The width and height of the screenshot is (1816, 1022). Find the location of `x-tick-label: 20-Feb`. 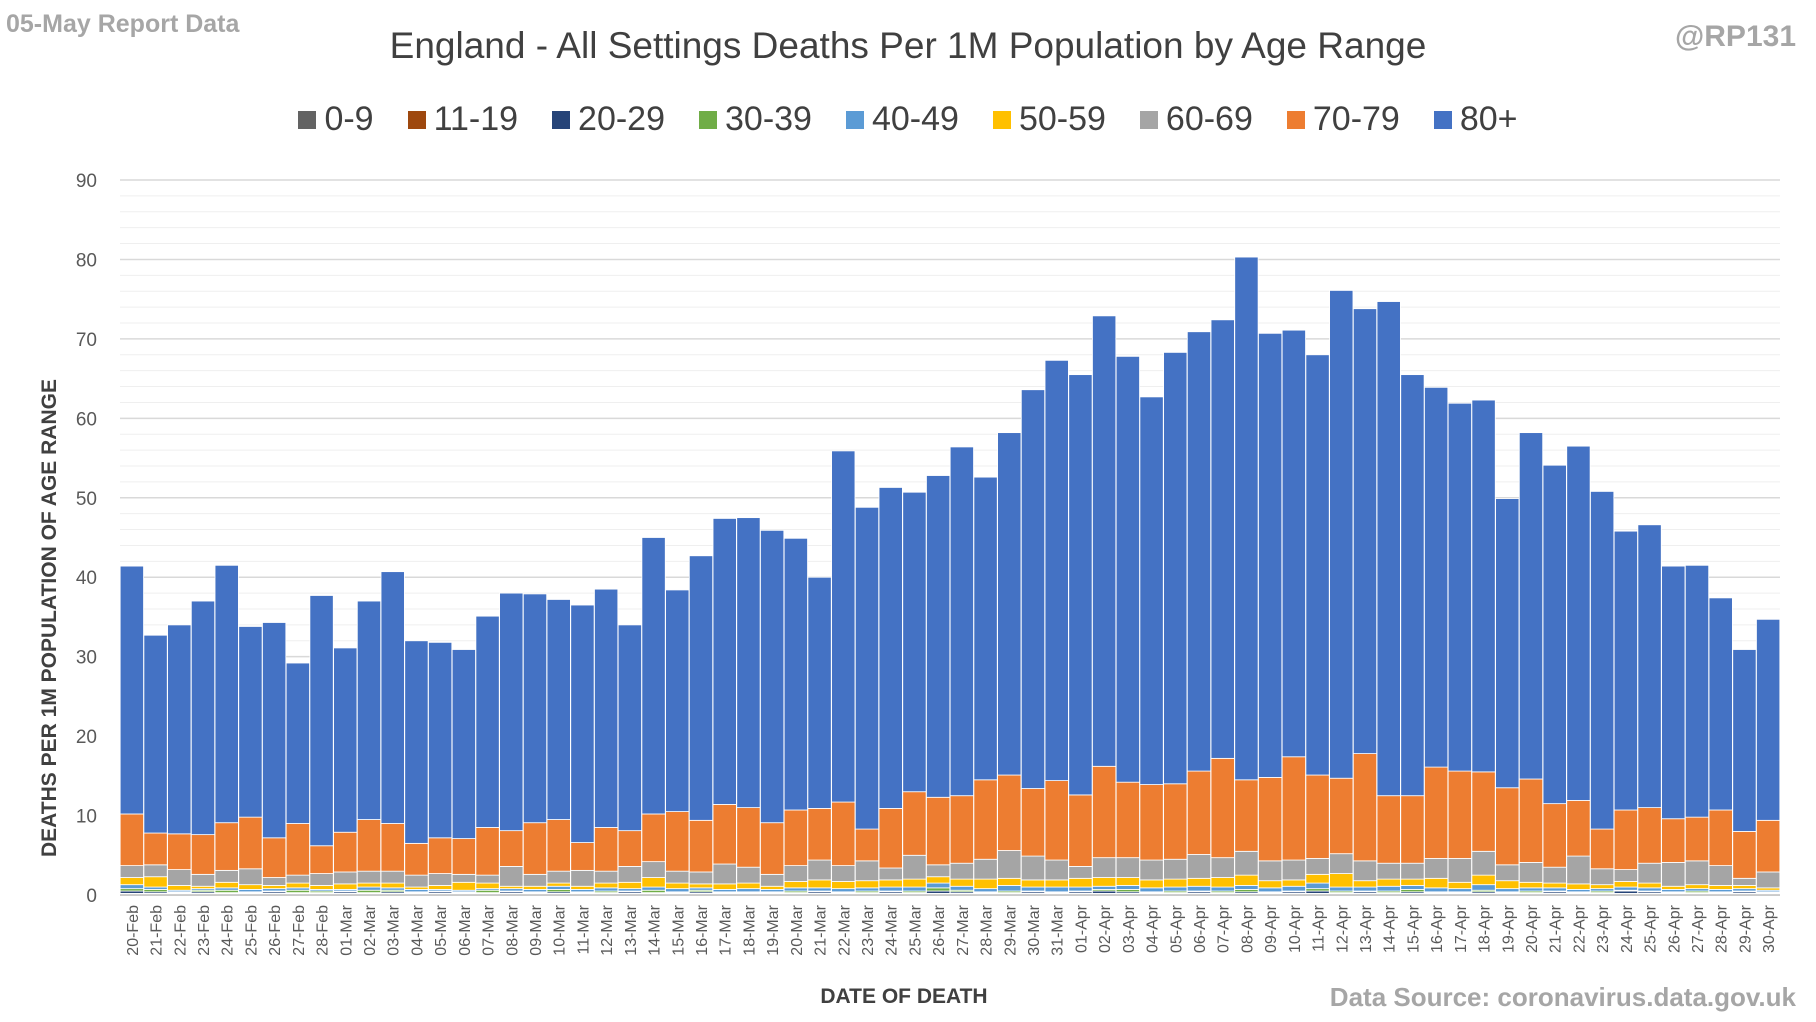

x-tick-label: 20-Feb is located at coordinates (133, 930).